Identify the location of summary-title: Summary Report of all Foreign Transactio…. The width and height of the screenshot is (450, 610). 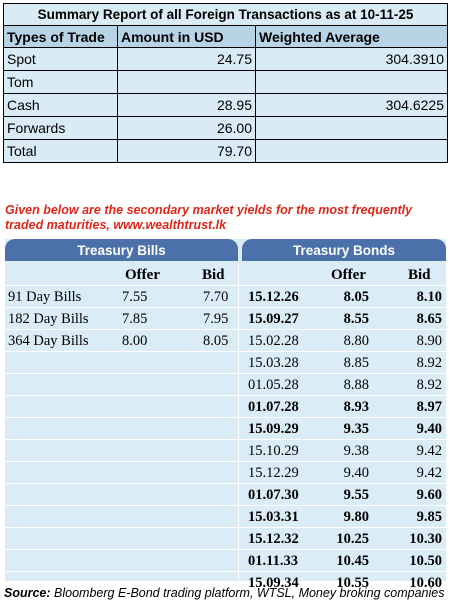
(225, 14).